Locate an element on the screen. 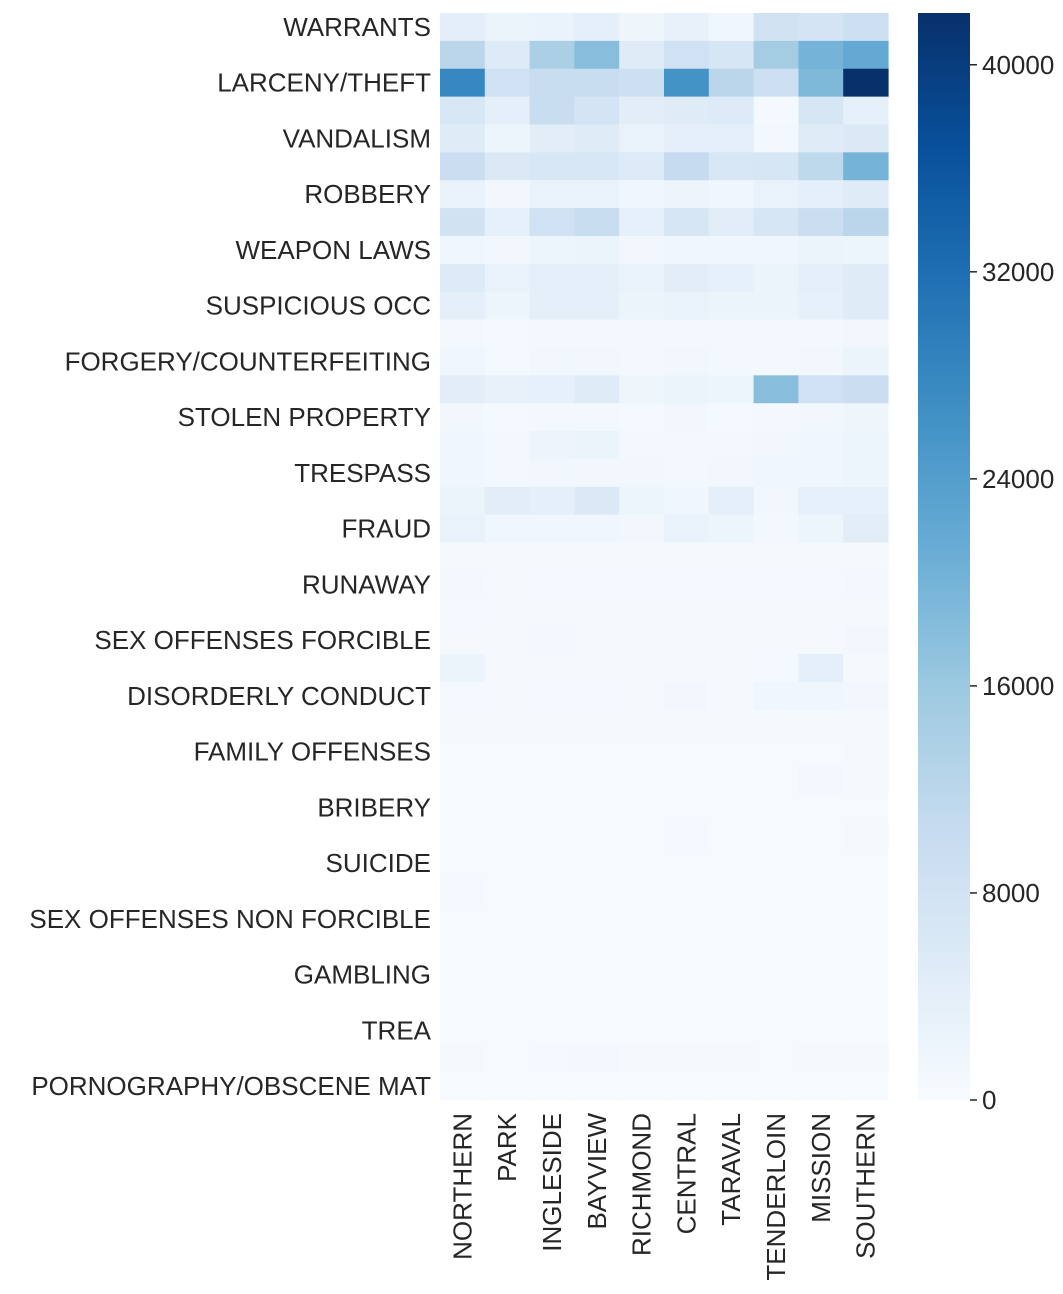 The image size is (1063, 1294). x-tick-label: SOUTHERN is located at coordinates (866, 1186).